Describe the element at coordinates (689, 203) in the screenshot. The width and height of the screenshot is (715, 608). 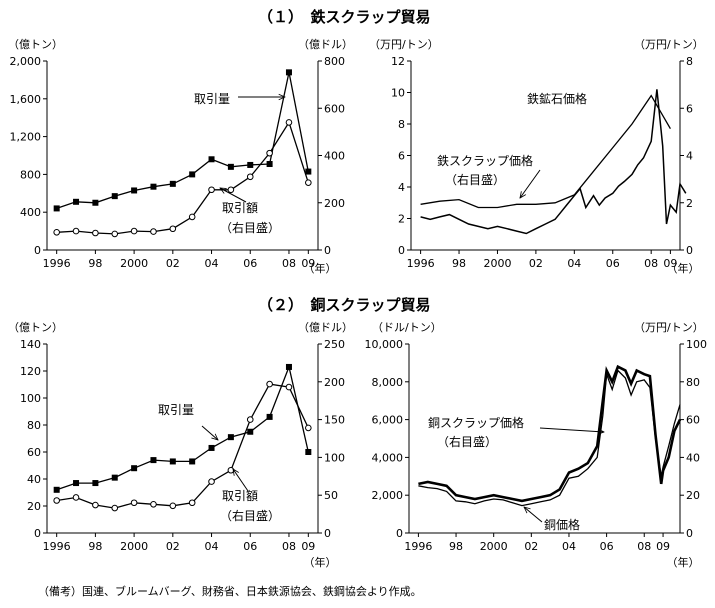
I see `y-tick-label-right: 2` at that location.